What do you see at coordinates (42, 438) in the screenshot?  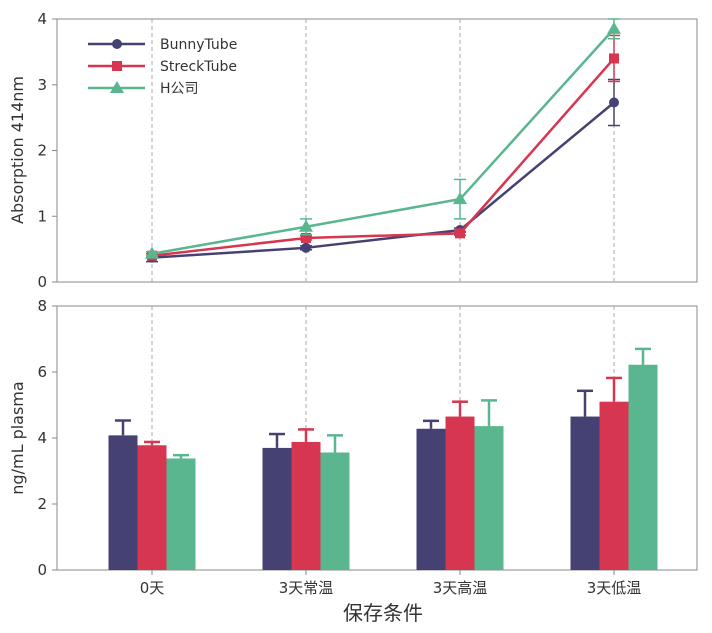 I see `bottom-y-tick-label: 4` at bounding box center [42, 438].